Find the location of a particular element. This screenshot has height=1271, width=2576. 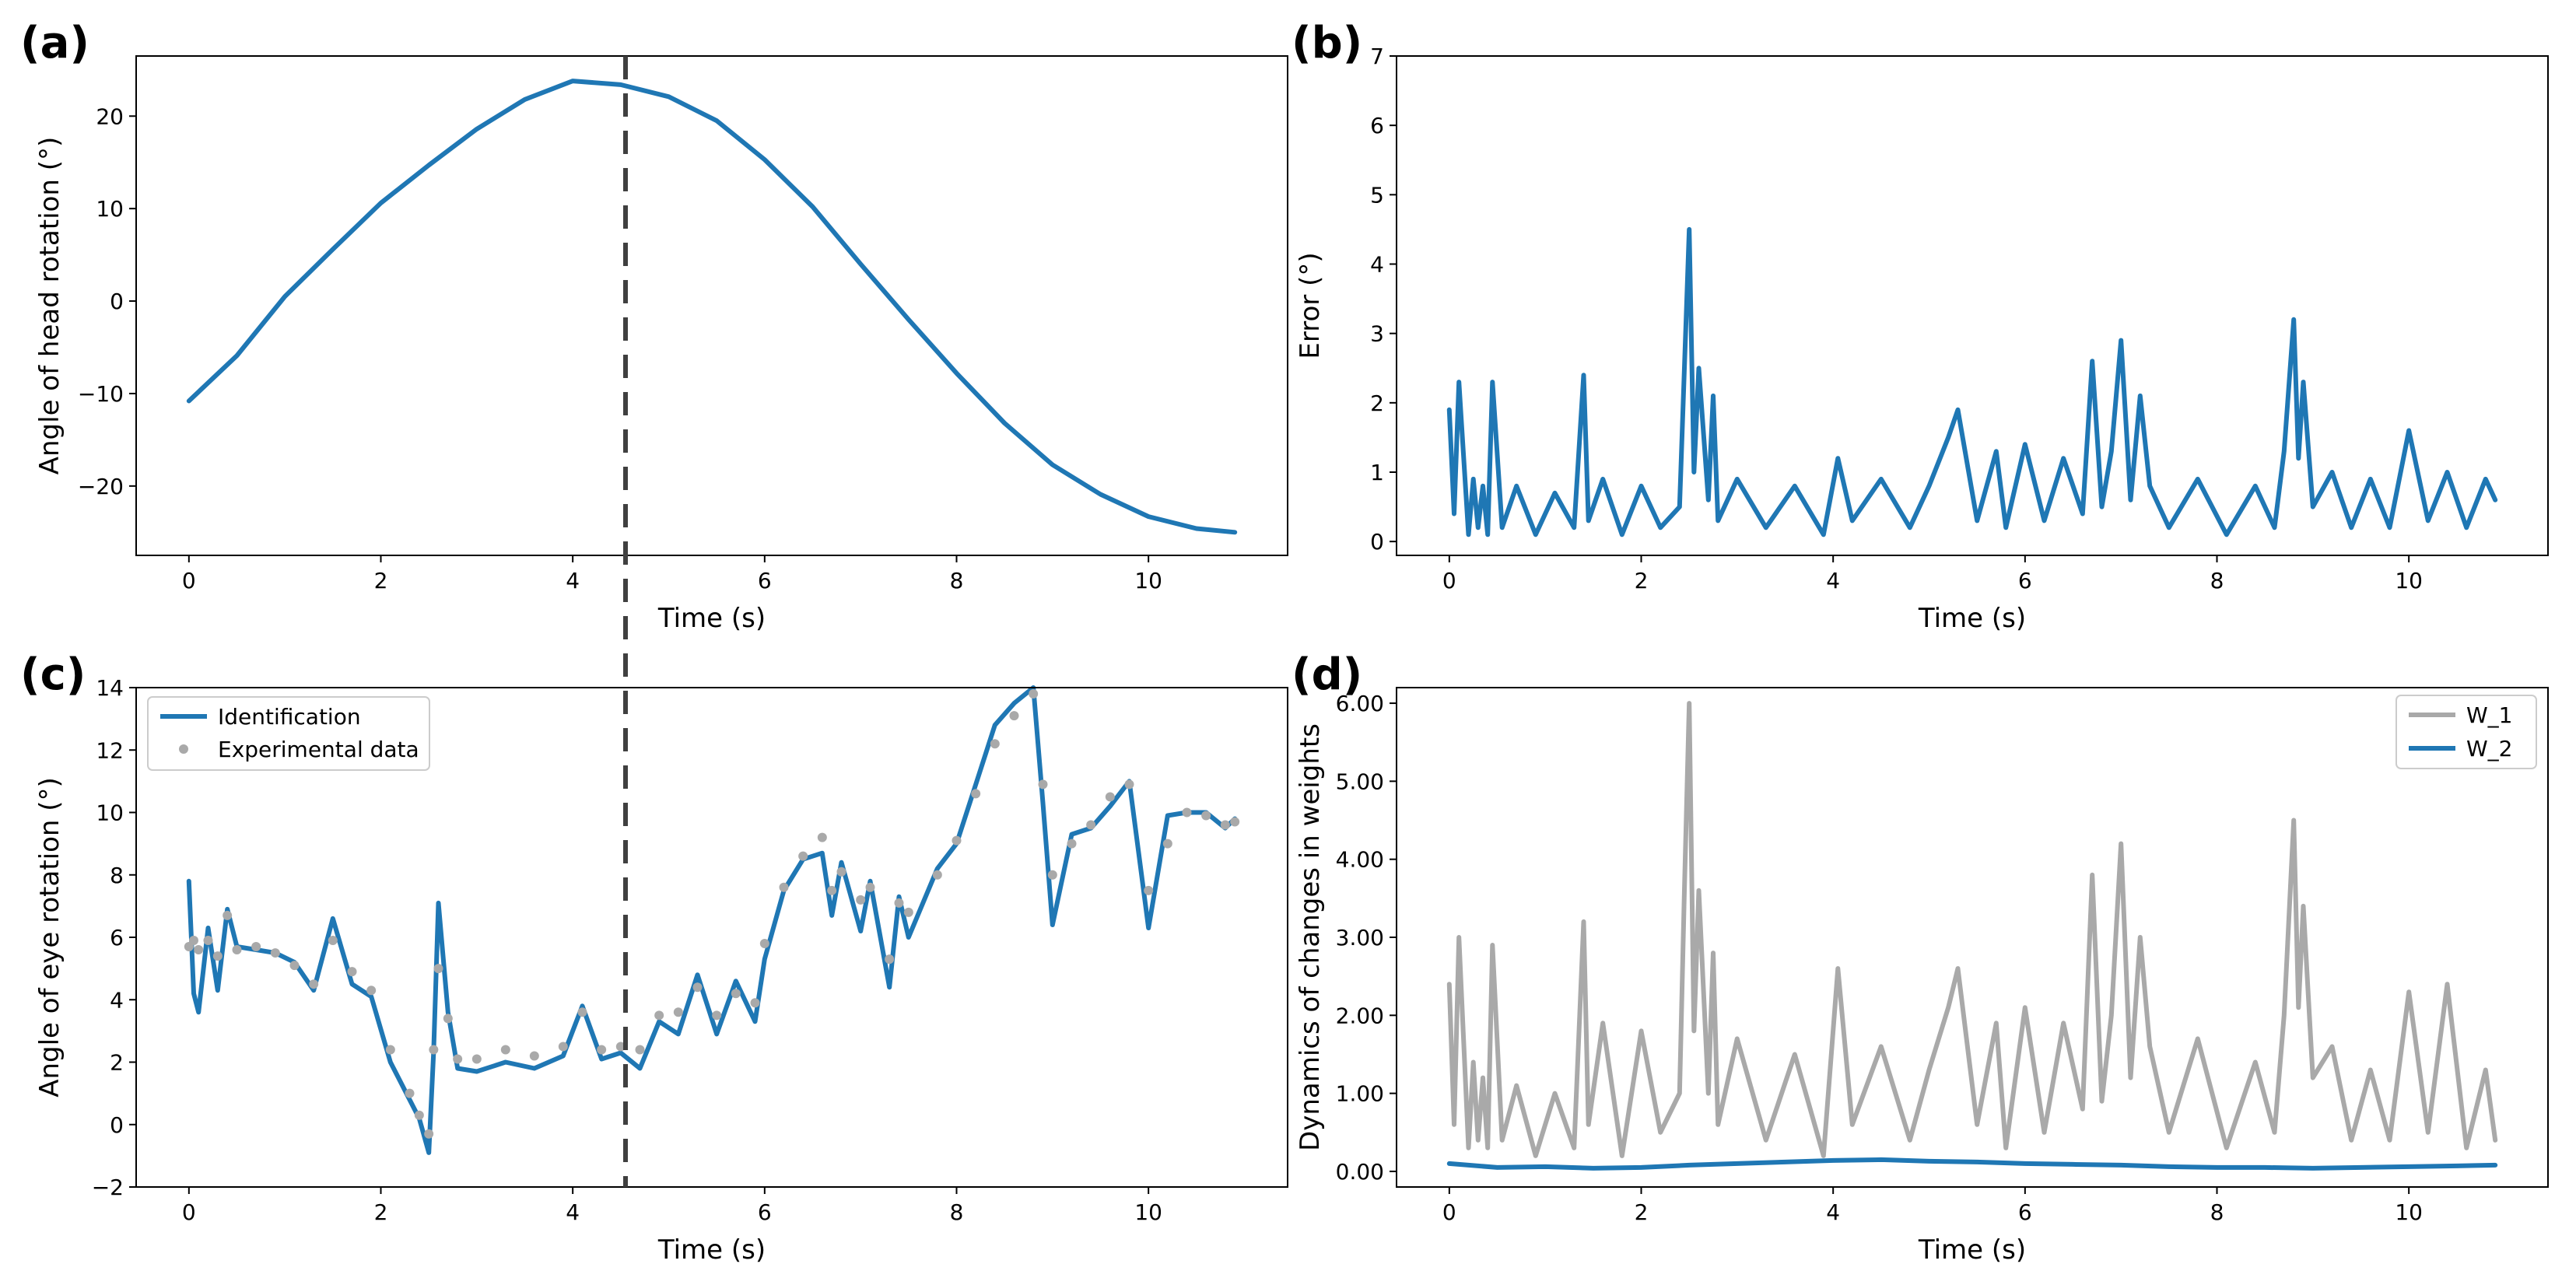

legend-label-w1: W_1 is located at coordinates (2489, 715).